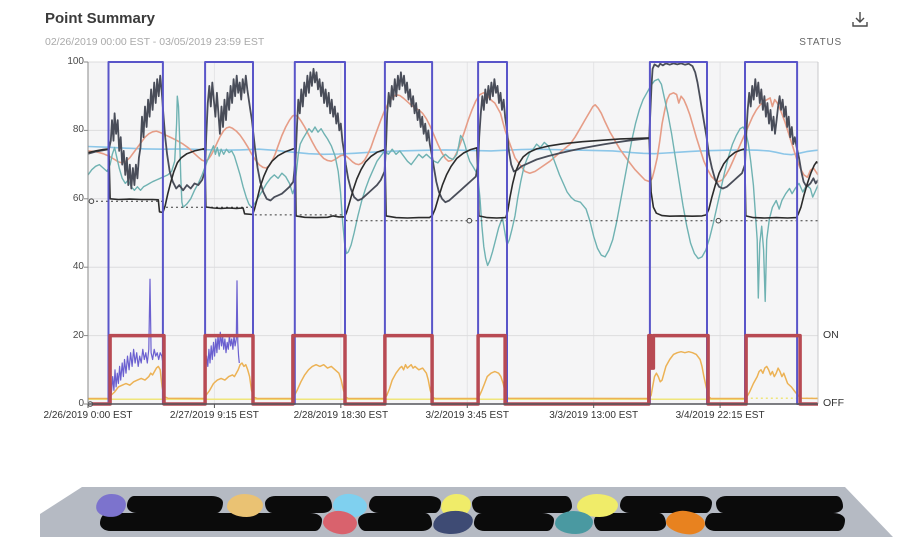 The width and height of the screenshot is (900, 550). What do you see at coordinates (820, 42) in the screenshot?
I see `status-column-label: STATUS` at bounding box center [820, 42].